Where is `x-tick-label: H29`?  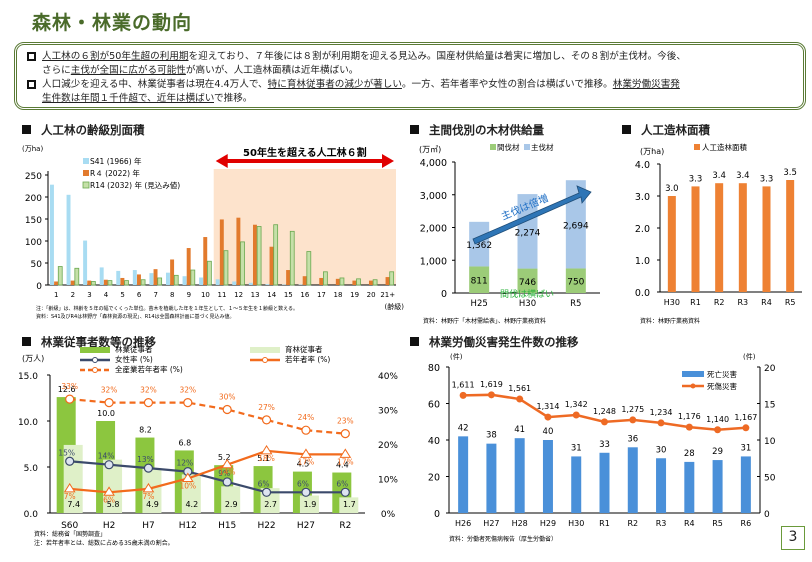 x-tick-label: H29 is located at coordinates (548, 523).